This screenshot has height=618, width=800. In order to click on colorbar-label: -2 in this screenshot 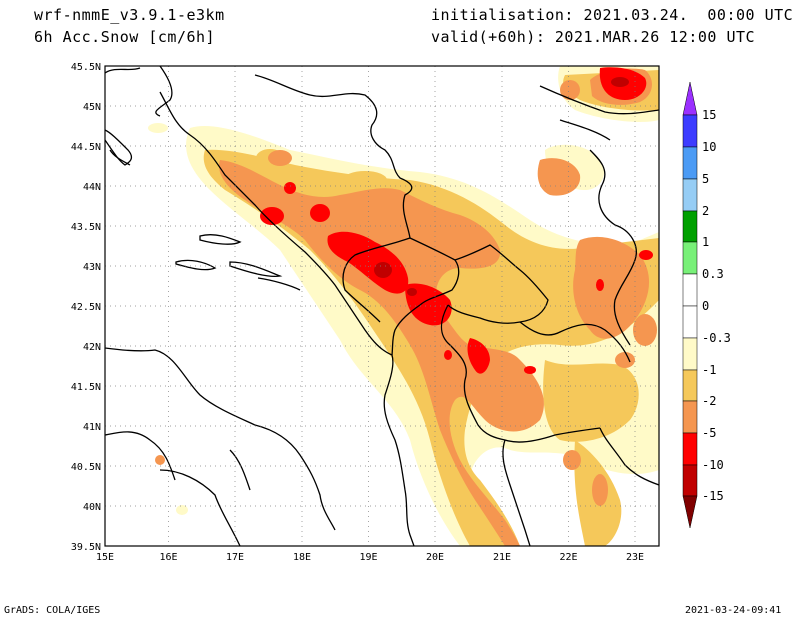, I will do `click(709, 401)`.